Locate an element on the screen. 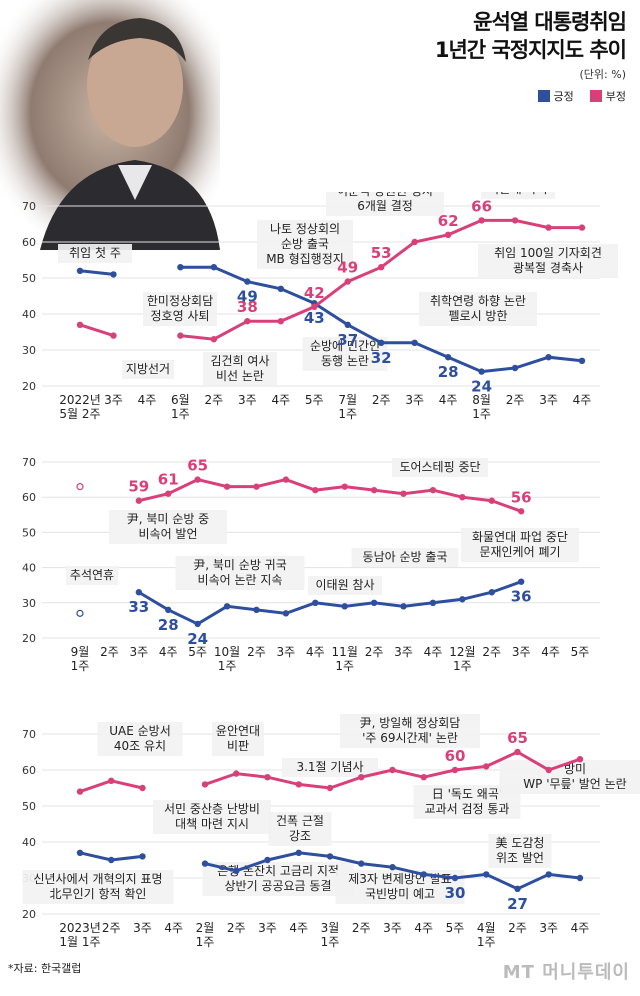  annotation-text: 동남아 순방 출국 is located at coordinates (405, 557).